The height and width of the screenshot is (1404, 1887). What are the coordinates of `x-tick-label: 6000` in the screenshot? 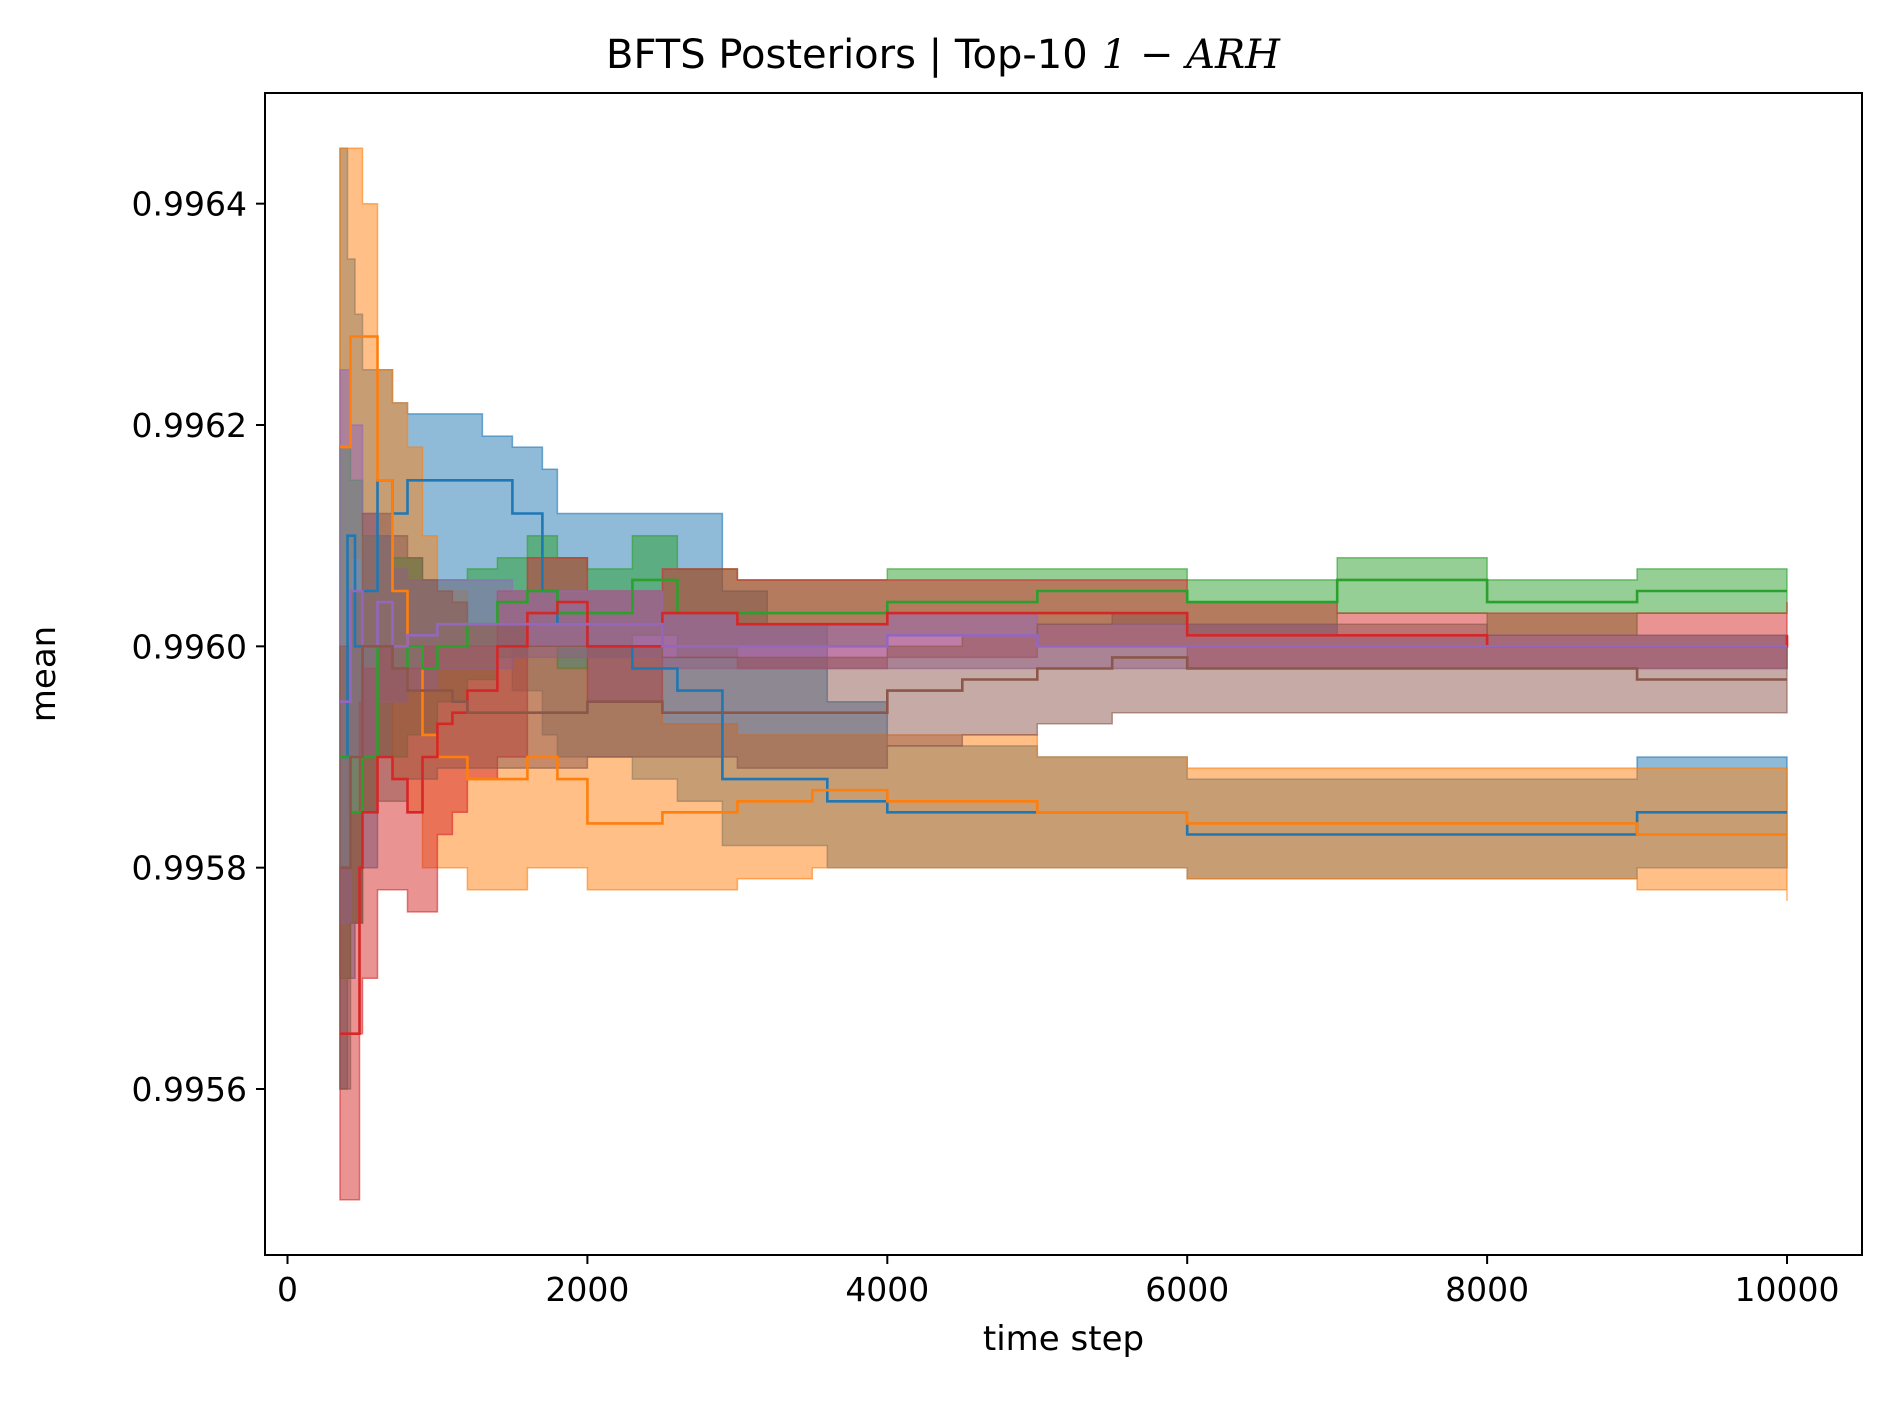 It's located at (1187, 1289).